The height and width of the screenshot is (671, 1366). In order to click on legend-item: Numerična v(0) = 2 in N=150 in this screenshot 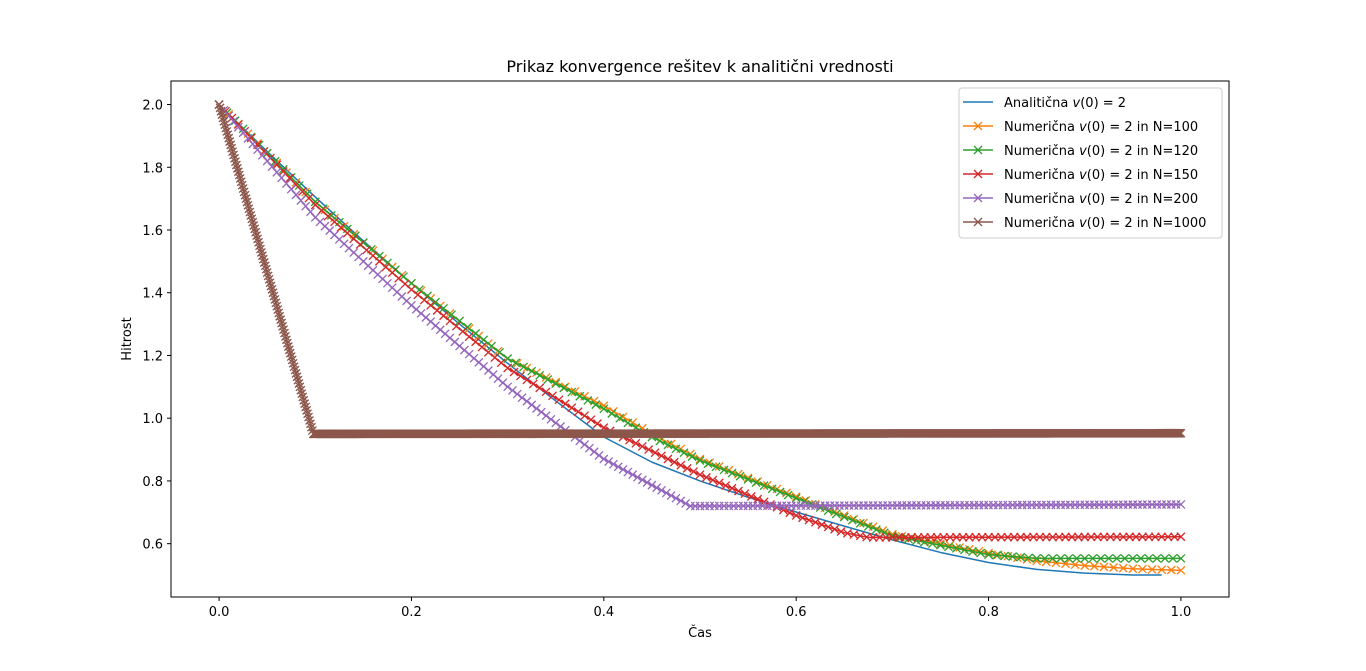, I will do `click(1080, 175)`.